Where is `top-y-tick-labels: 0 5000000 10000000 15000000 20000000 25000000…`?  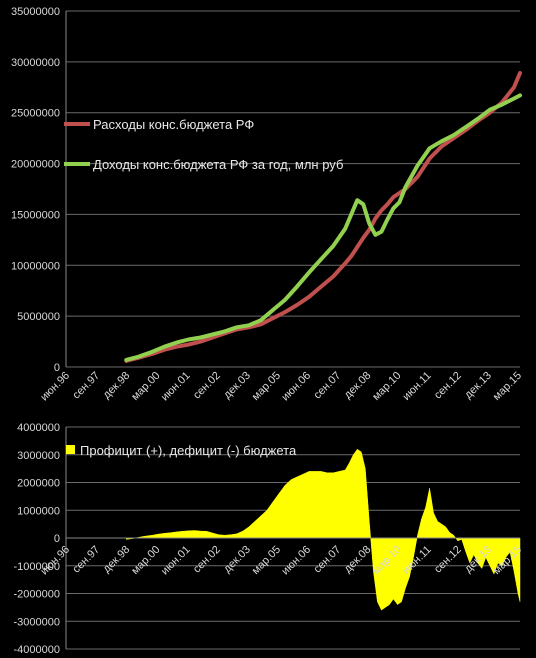
top-y-tick-labels: 0 5000000 10000000 15000000 20000000 25000000… is located at coordinates (35, 190).